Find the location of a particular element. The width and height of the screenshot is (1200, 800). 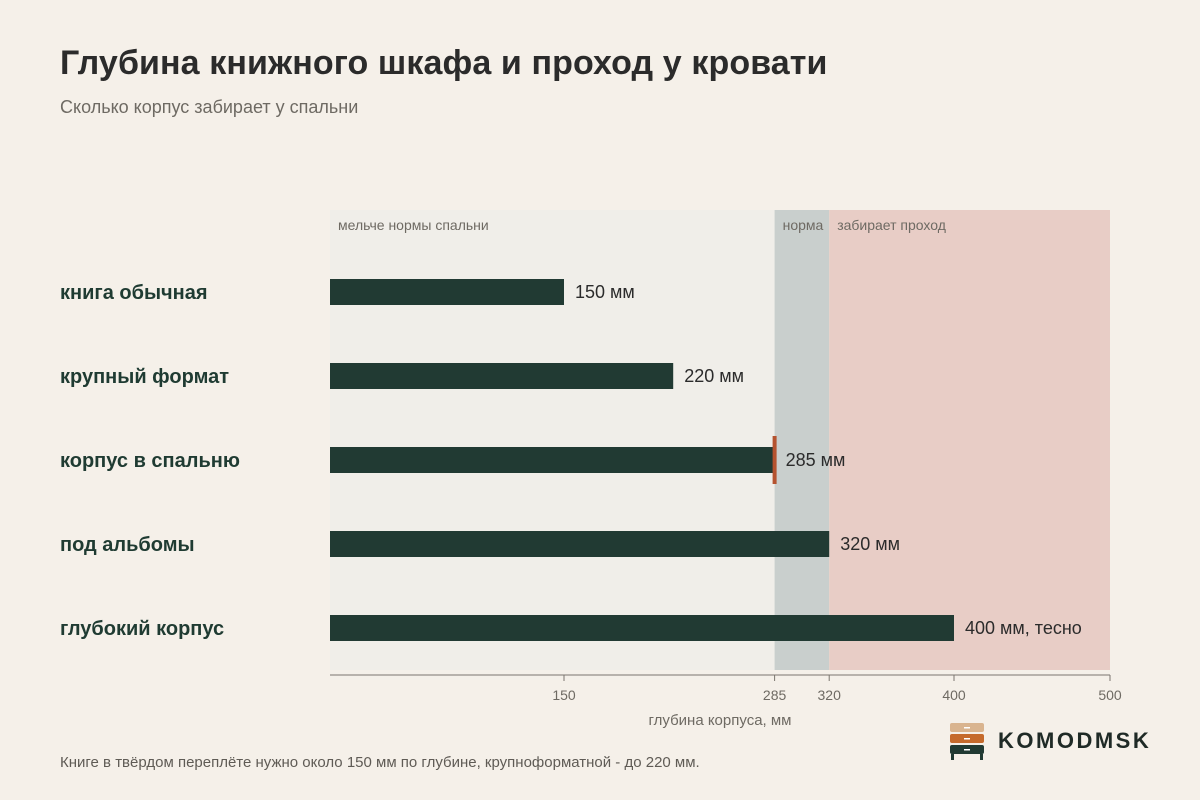

value-label-4: 400 мм, тесно is located at coordinates (1023, 628).